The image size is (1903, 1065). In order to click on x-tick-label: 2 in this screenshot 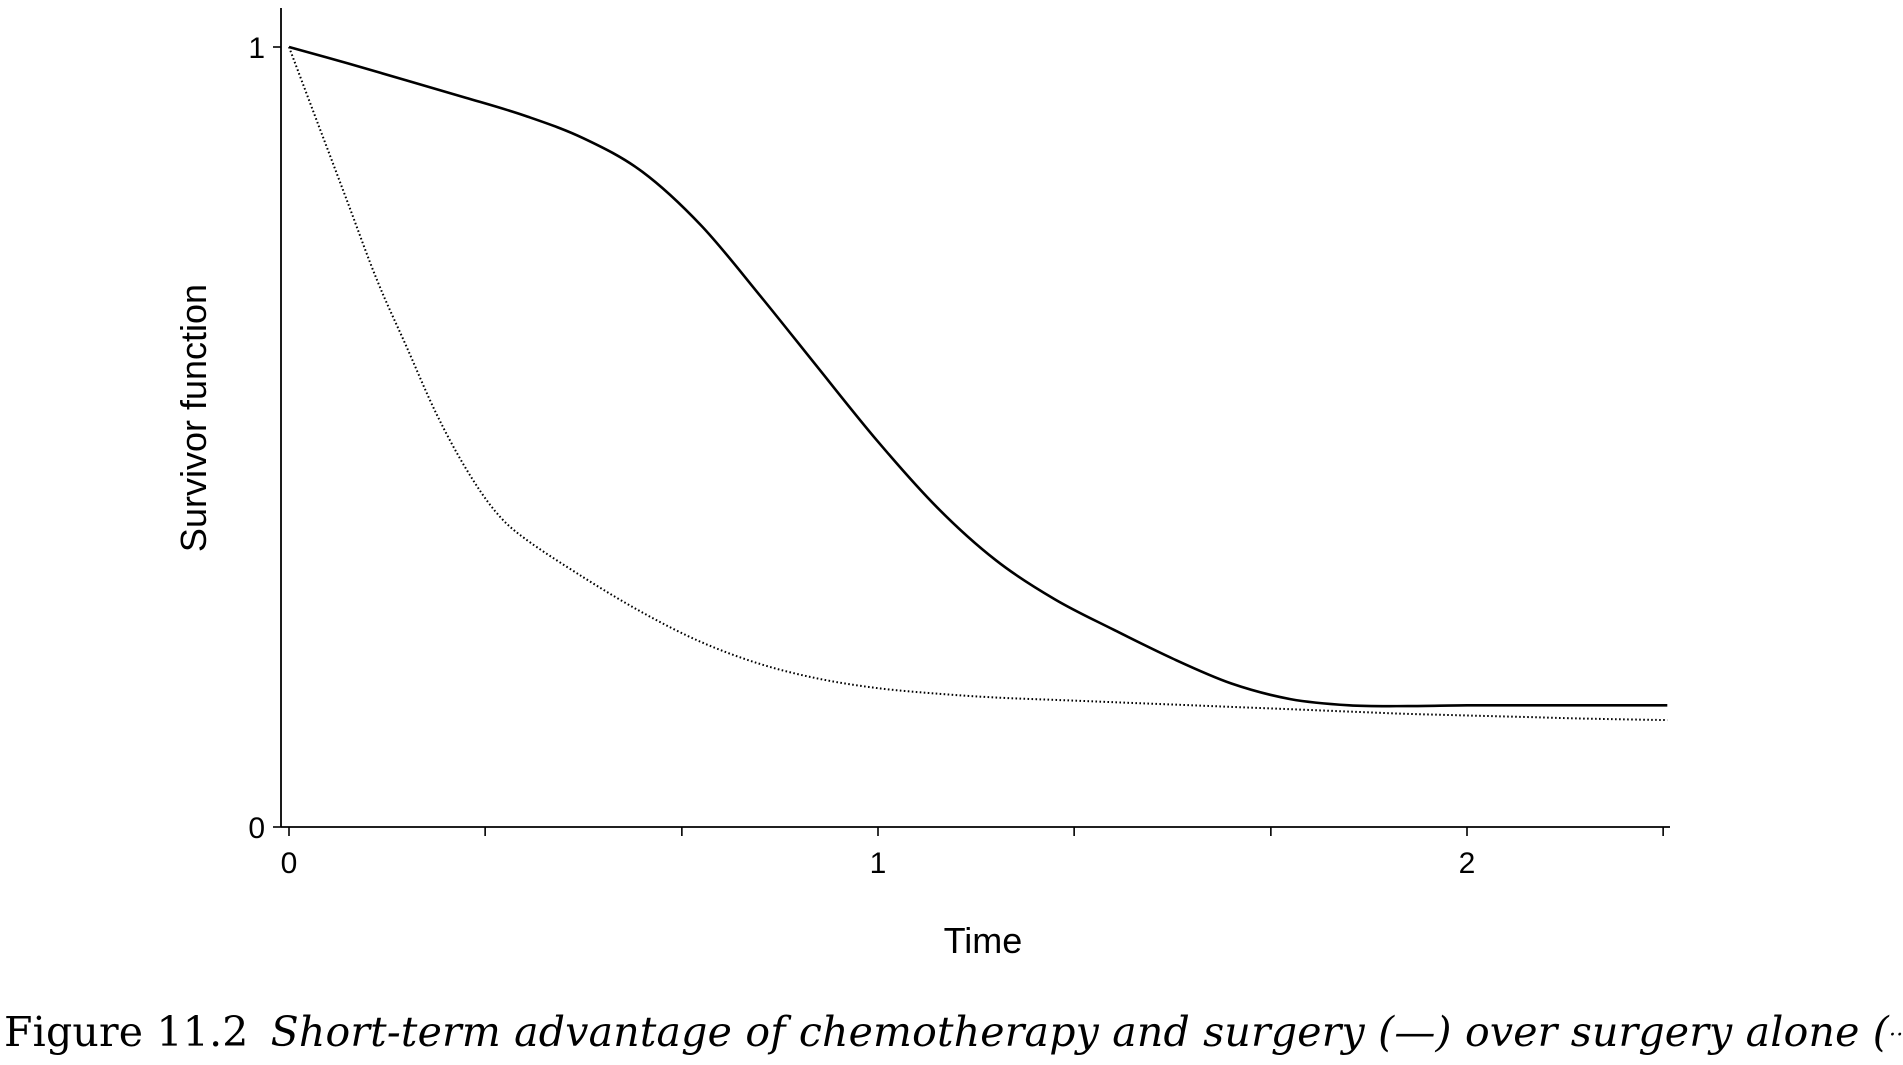, I will do `click(1467, 863)`.